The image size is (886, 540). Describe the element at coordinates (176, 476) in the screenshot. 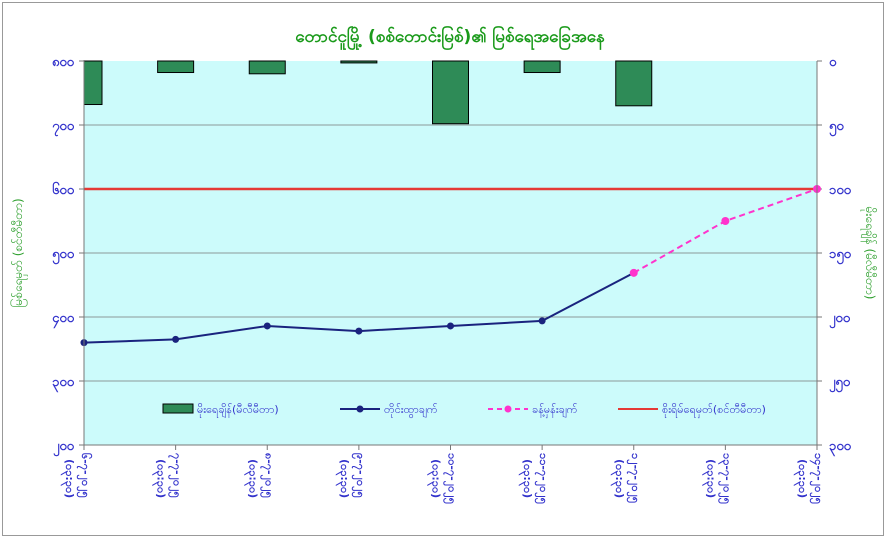

I see `x-tick-label-date: ၇-၇-၂၀၂၅` at that location.